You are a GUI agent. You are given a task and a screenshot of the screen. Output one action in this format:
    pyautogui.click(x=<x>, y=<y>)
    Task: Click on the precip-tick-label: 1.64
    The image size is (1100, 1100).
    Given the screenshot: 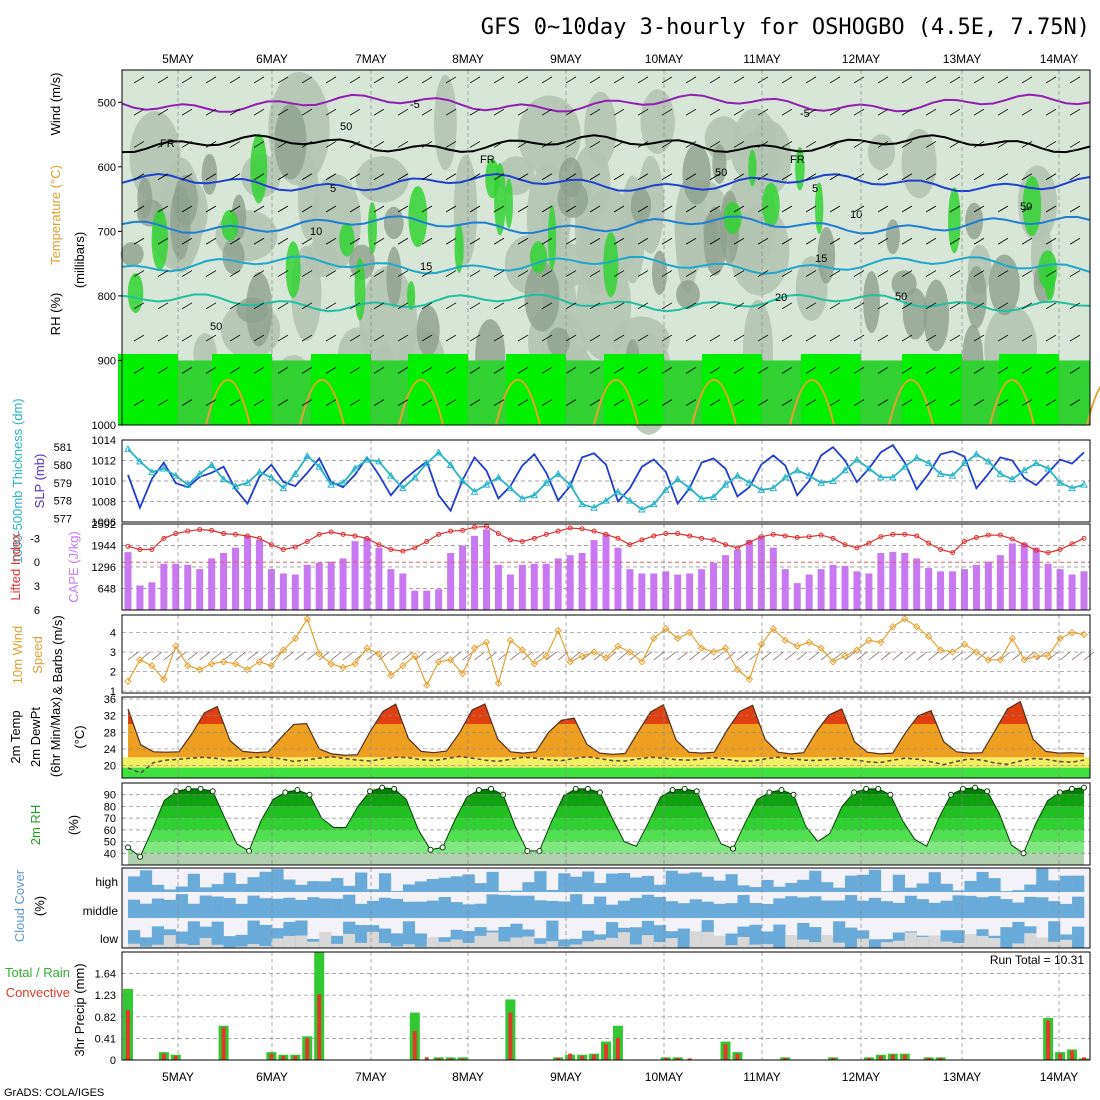 What is the action you would take?
    pyautogui.click(x=105, y=975)
    